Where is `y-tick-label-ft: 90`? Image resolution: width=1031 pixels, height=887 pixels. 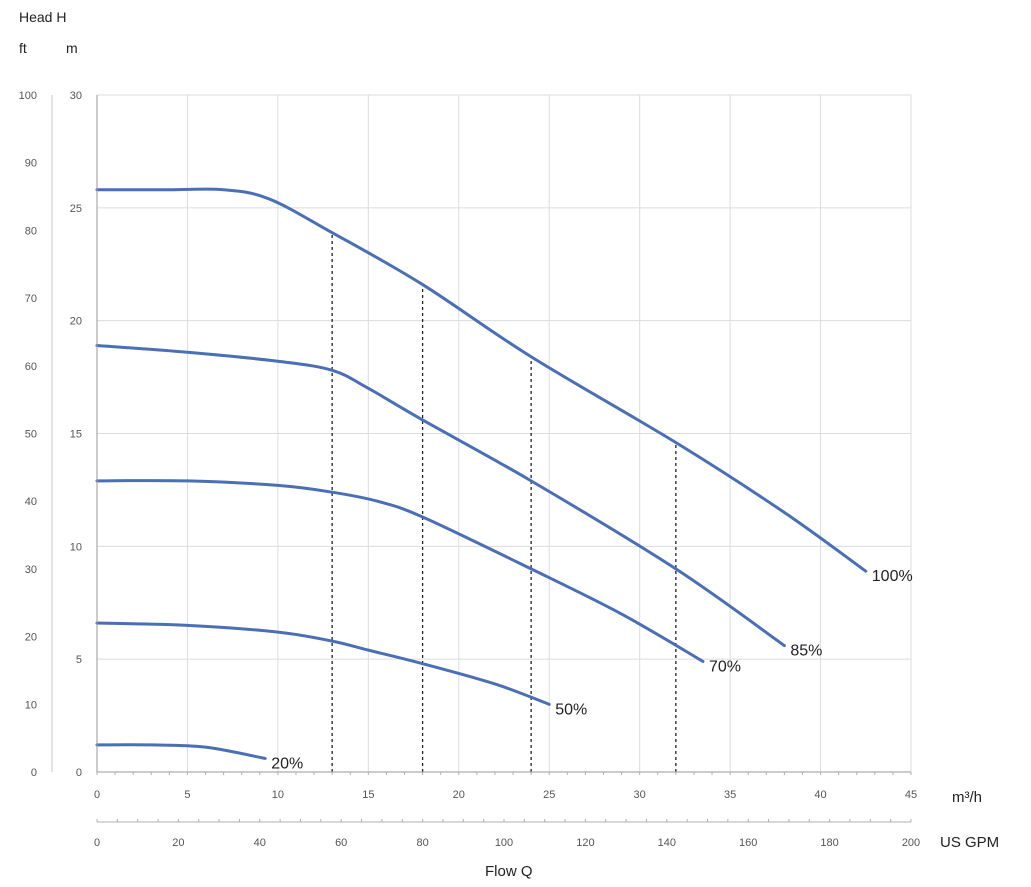
y-tick-label-ft: 90 is located at coordinates (31, 164).